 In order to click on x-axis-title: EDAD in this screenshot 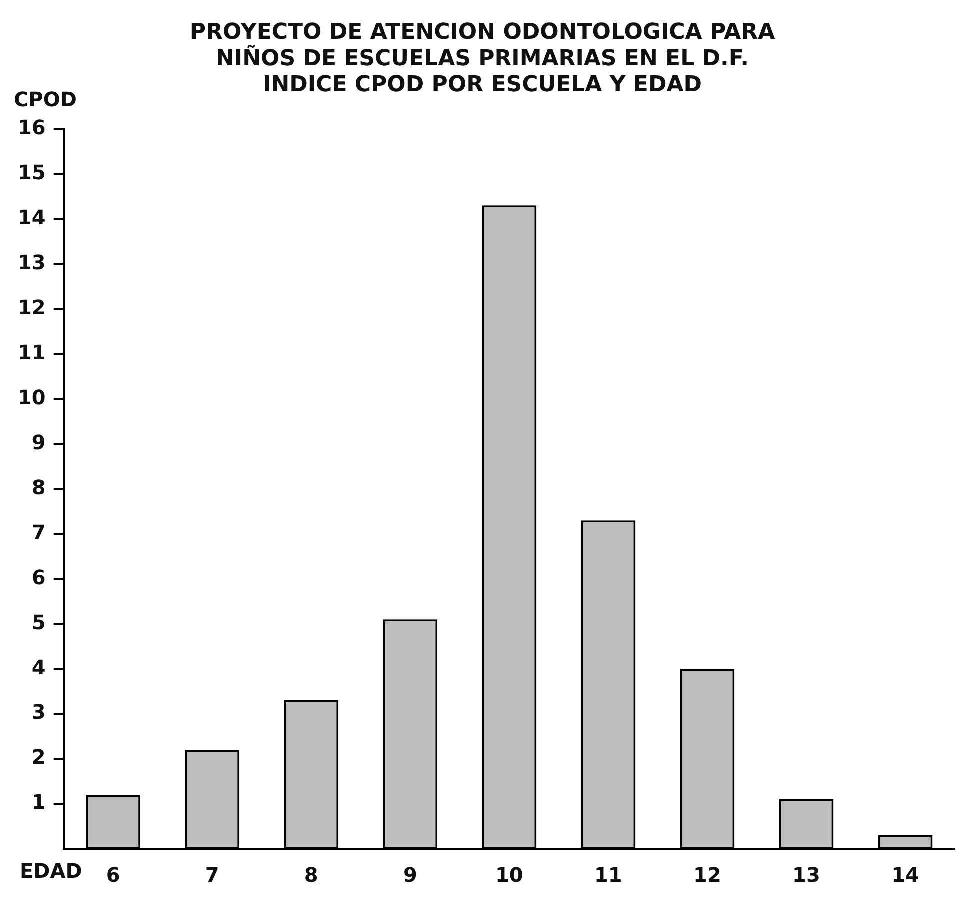, I will do `click(51, 871)`.